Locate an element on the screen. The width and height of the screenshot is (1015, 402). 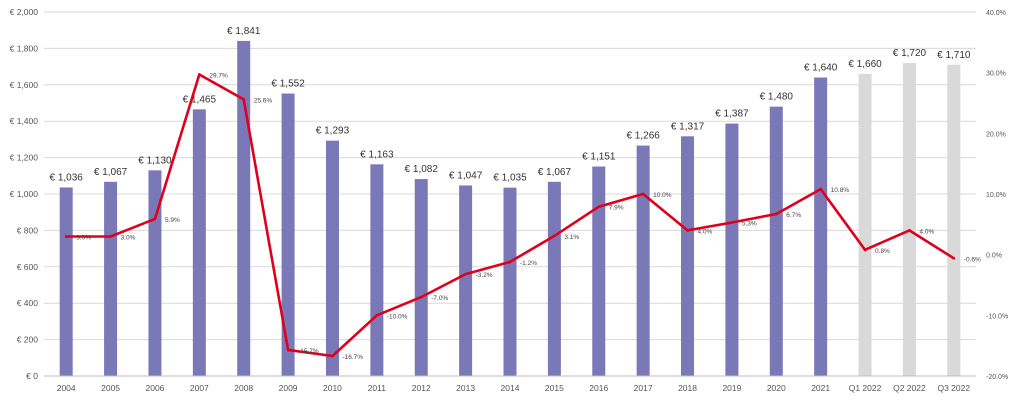
bar-value-label: € 1,841 is located at coordinates (244, 31).